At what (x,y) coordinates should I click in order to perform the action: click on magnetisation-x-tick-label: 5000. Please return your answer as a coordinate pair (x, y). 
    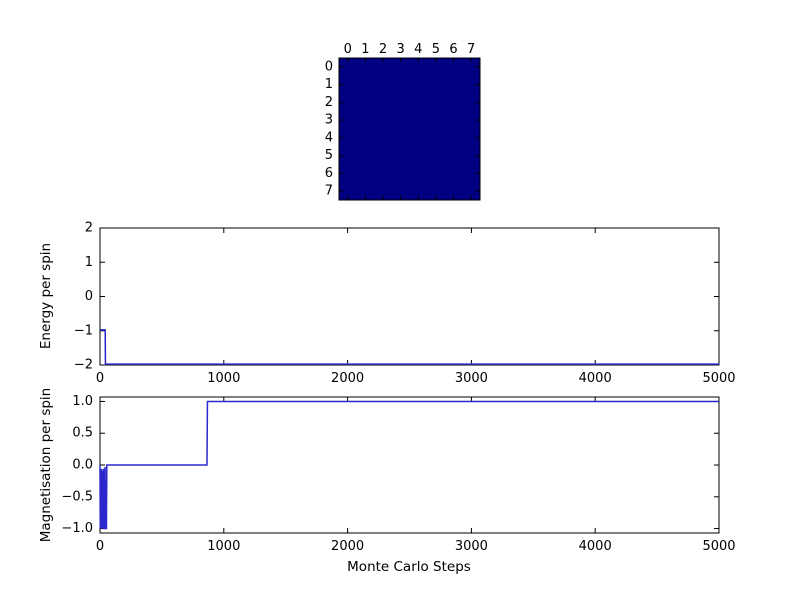
    Looking at the image, I should click on (718, 546).